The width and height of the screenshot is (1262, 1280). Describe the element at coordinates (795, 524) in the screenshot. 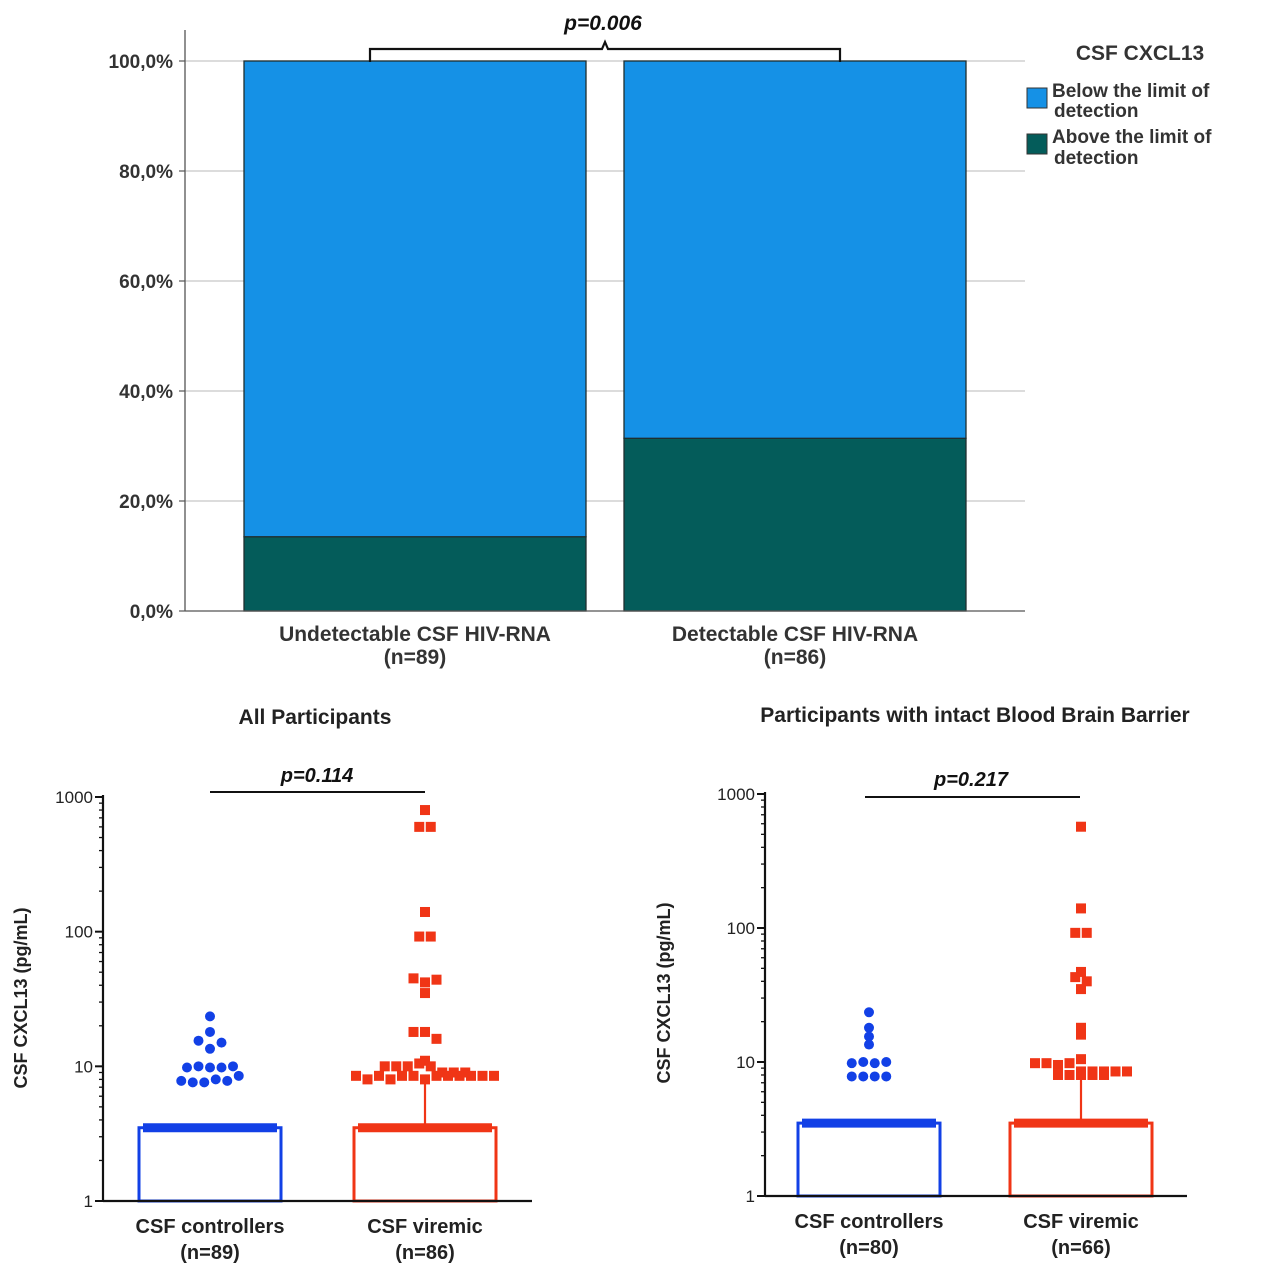

I see `bar-detectable-csf-hiv-rna-above-the-limit-of-detection` at that location.